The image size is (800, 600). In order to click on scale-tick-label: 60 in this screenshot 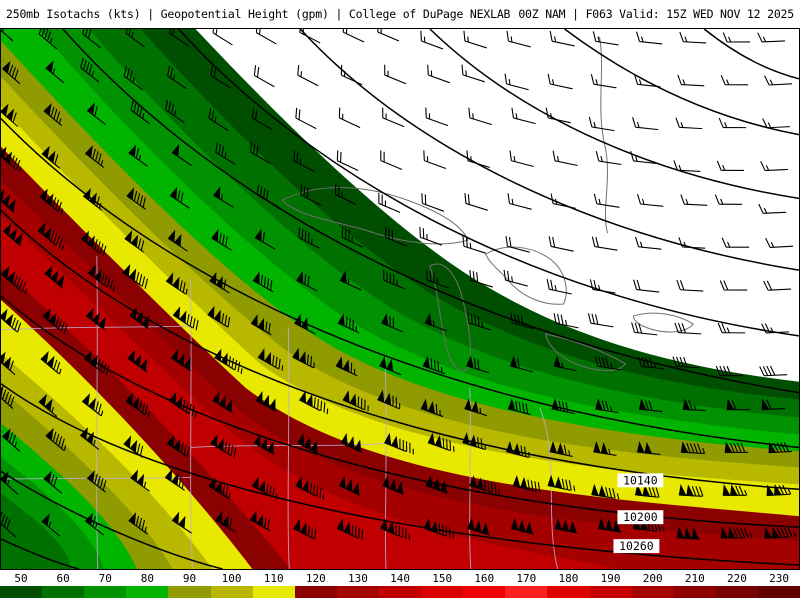, I will do `click(63, 578)`.